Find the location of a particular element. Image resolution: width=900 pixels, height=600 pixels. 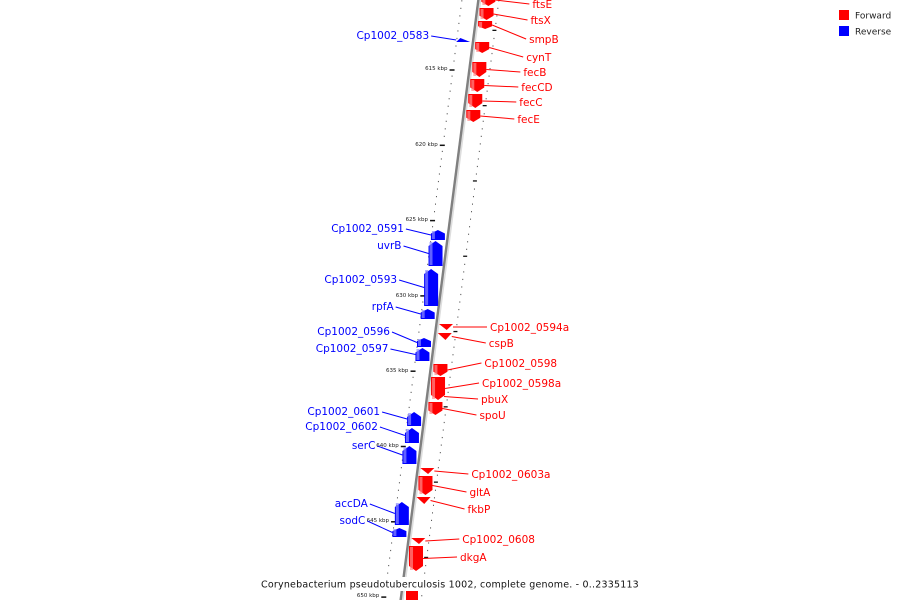

gene-cp1002-0591: Cp1002_0591 is located at coordinates (388, 231).